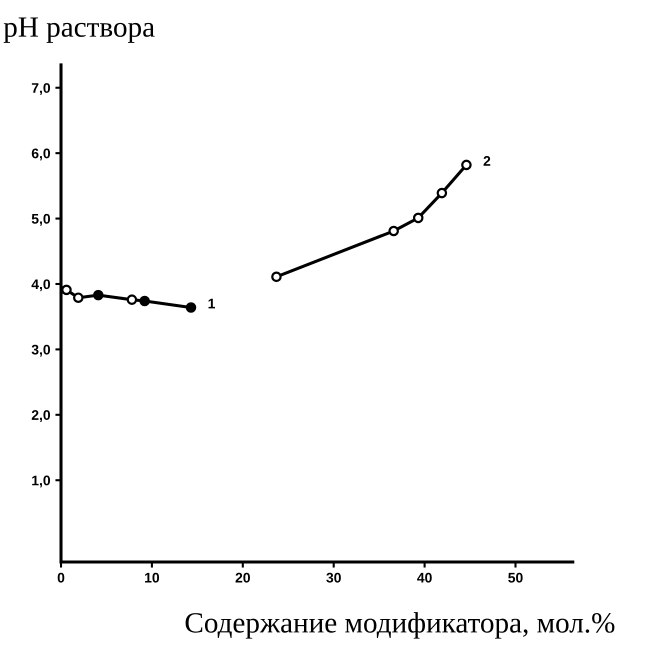 The image size is (645, 655). Describe the element at coordinates (515, 577) in the screenshot. I see `x-tick-label: 50` at that location.